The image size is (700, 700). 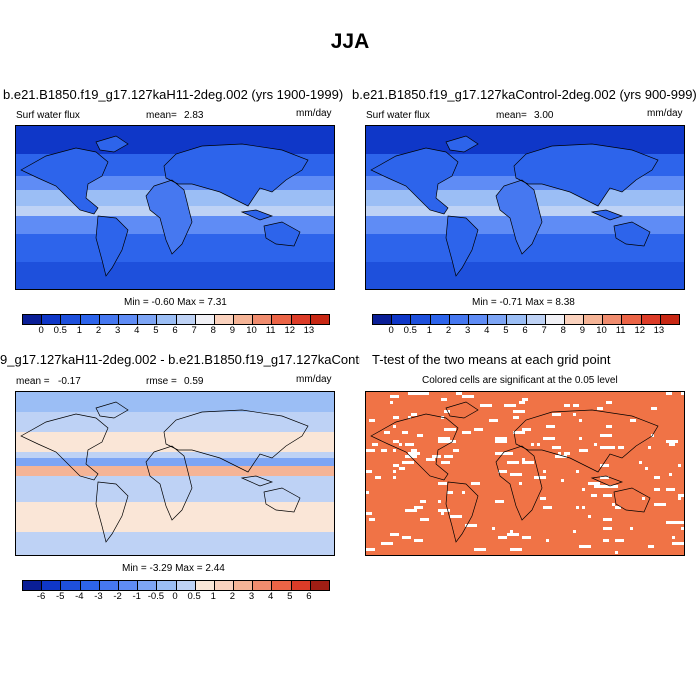 What do you see at coordinates (117, 596) in the screenshot?
I see `colorbar-tick-label: -2` at bounding box center [117, 596].